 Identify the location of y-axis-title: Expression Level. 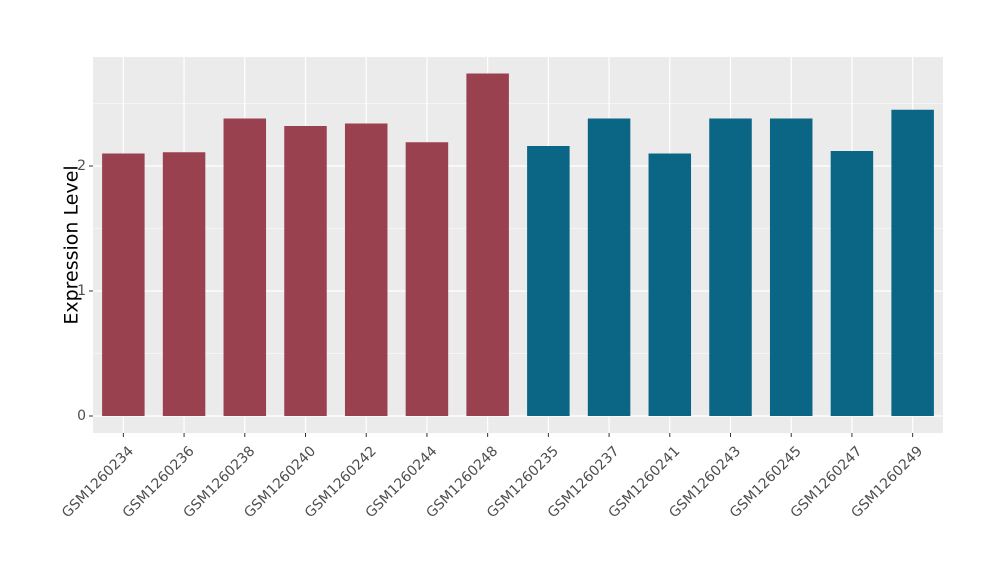
(72, 244).